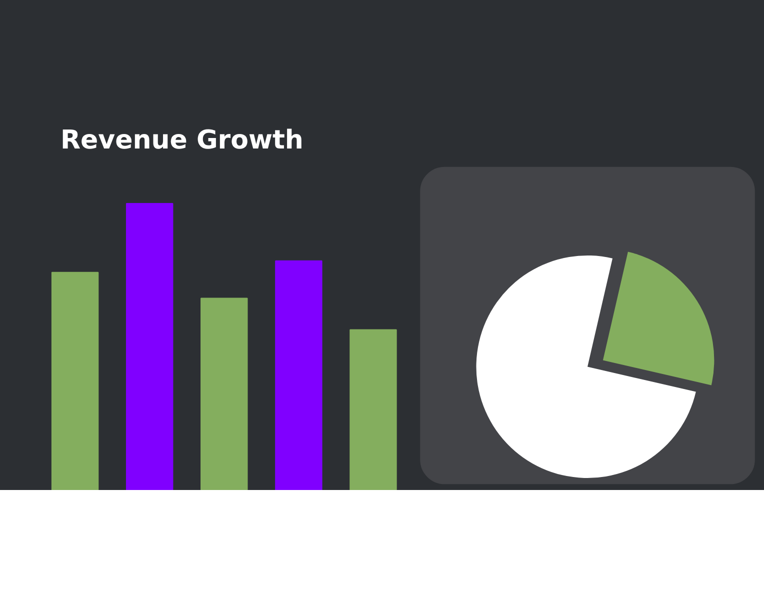 The height and width of the screenshot is (592, 764). I want to click on chart-title: Revenue Growth, so click(182, 141).